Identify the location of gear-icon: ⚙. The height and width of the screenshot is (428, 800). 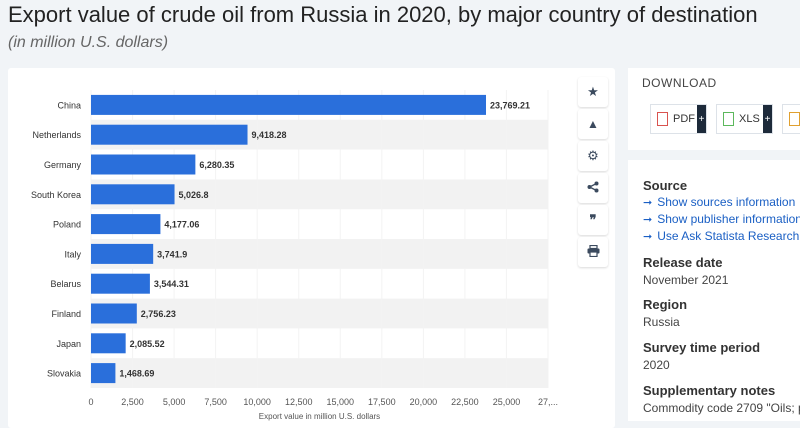
(593, 155).